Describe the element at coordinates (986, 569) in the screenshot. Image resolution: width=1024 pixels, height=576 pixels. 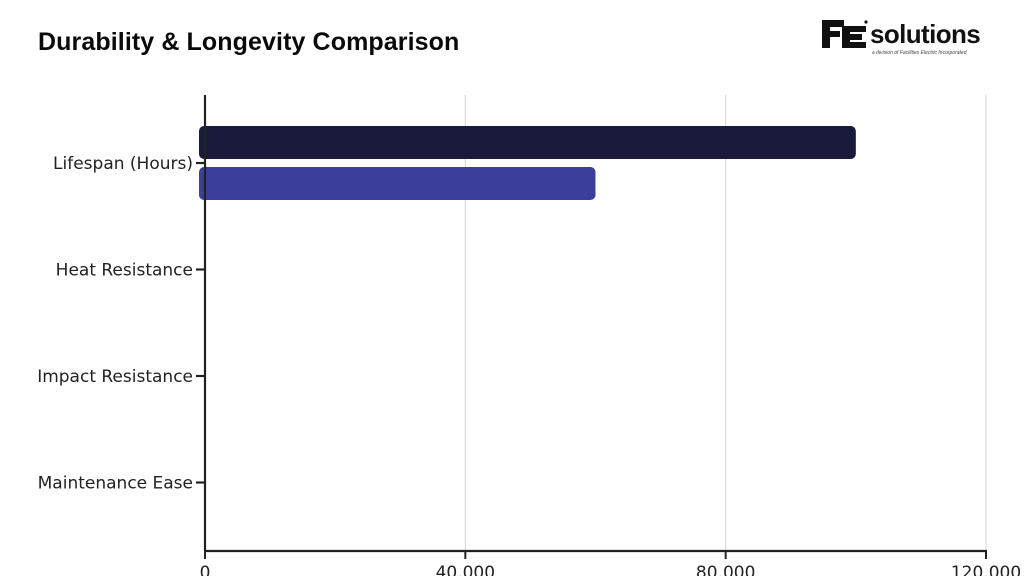
I see `x-tick-label: 120,000` at that location.